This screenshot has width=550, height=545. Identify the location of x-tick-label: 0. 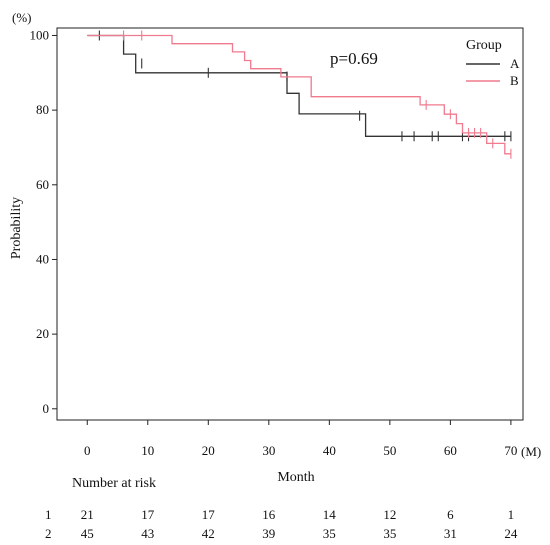
(87, 450).